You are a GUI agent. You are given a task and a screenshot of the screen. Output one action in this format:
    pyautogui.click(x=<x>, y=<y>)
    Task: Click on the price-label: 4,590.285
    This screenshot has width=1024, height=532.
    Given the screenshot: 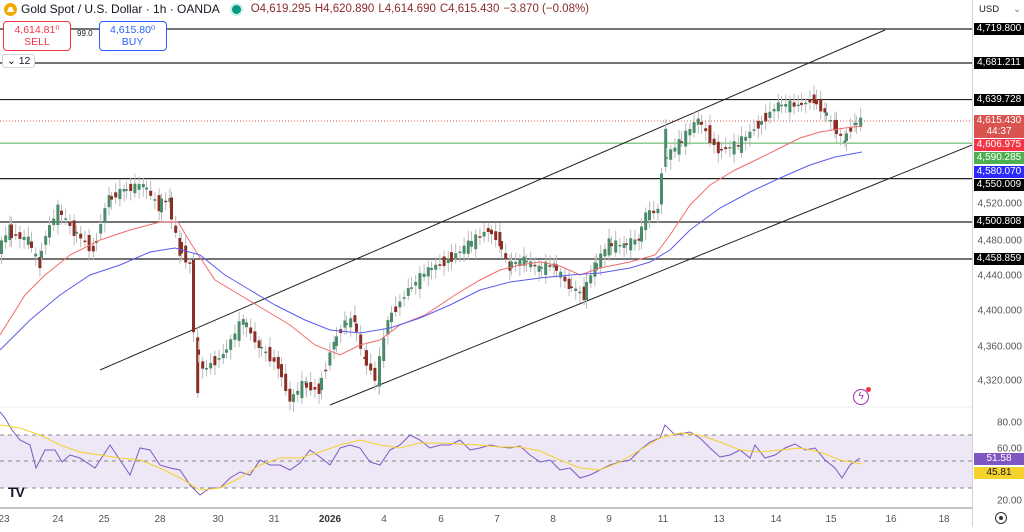 What is the action you would take?
    pyautogui.click(x=999, y=158)
    